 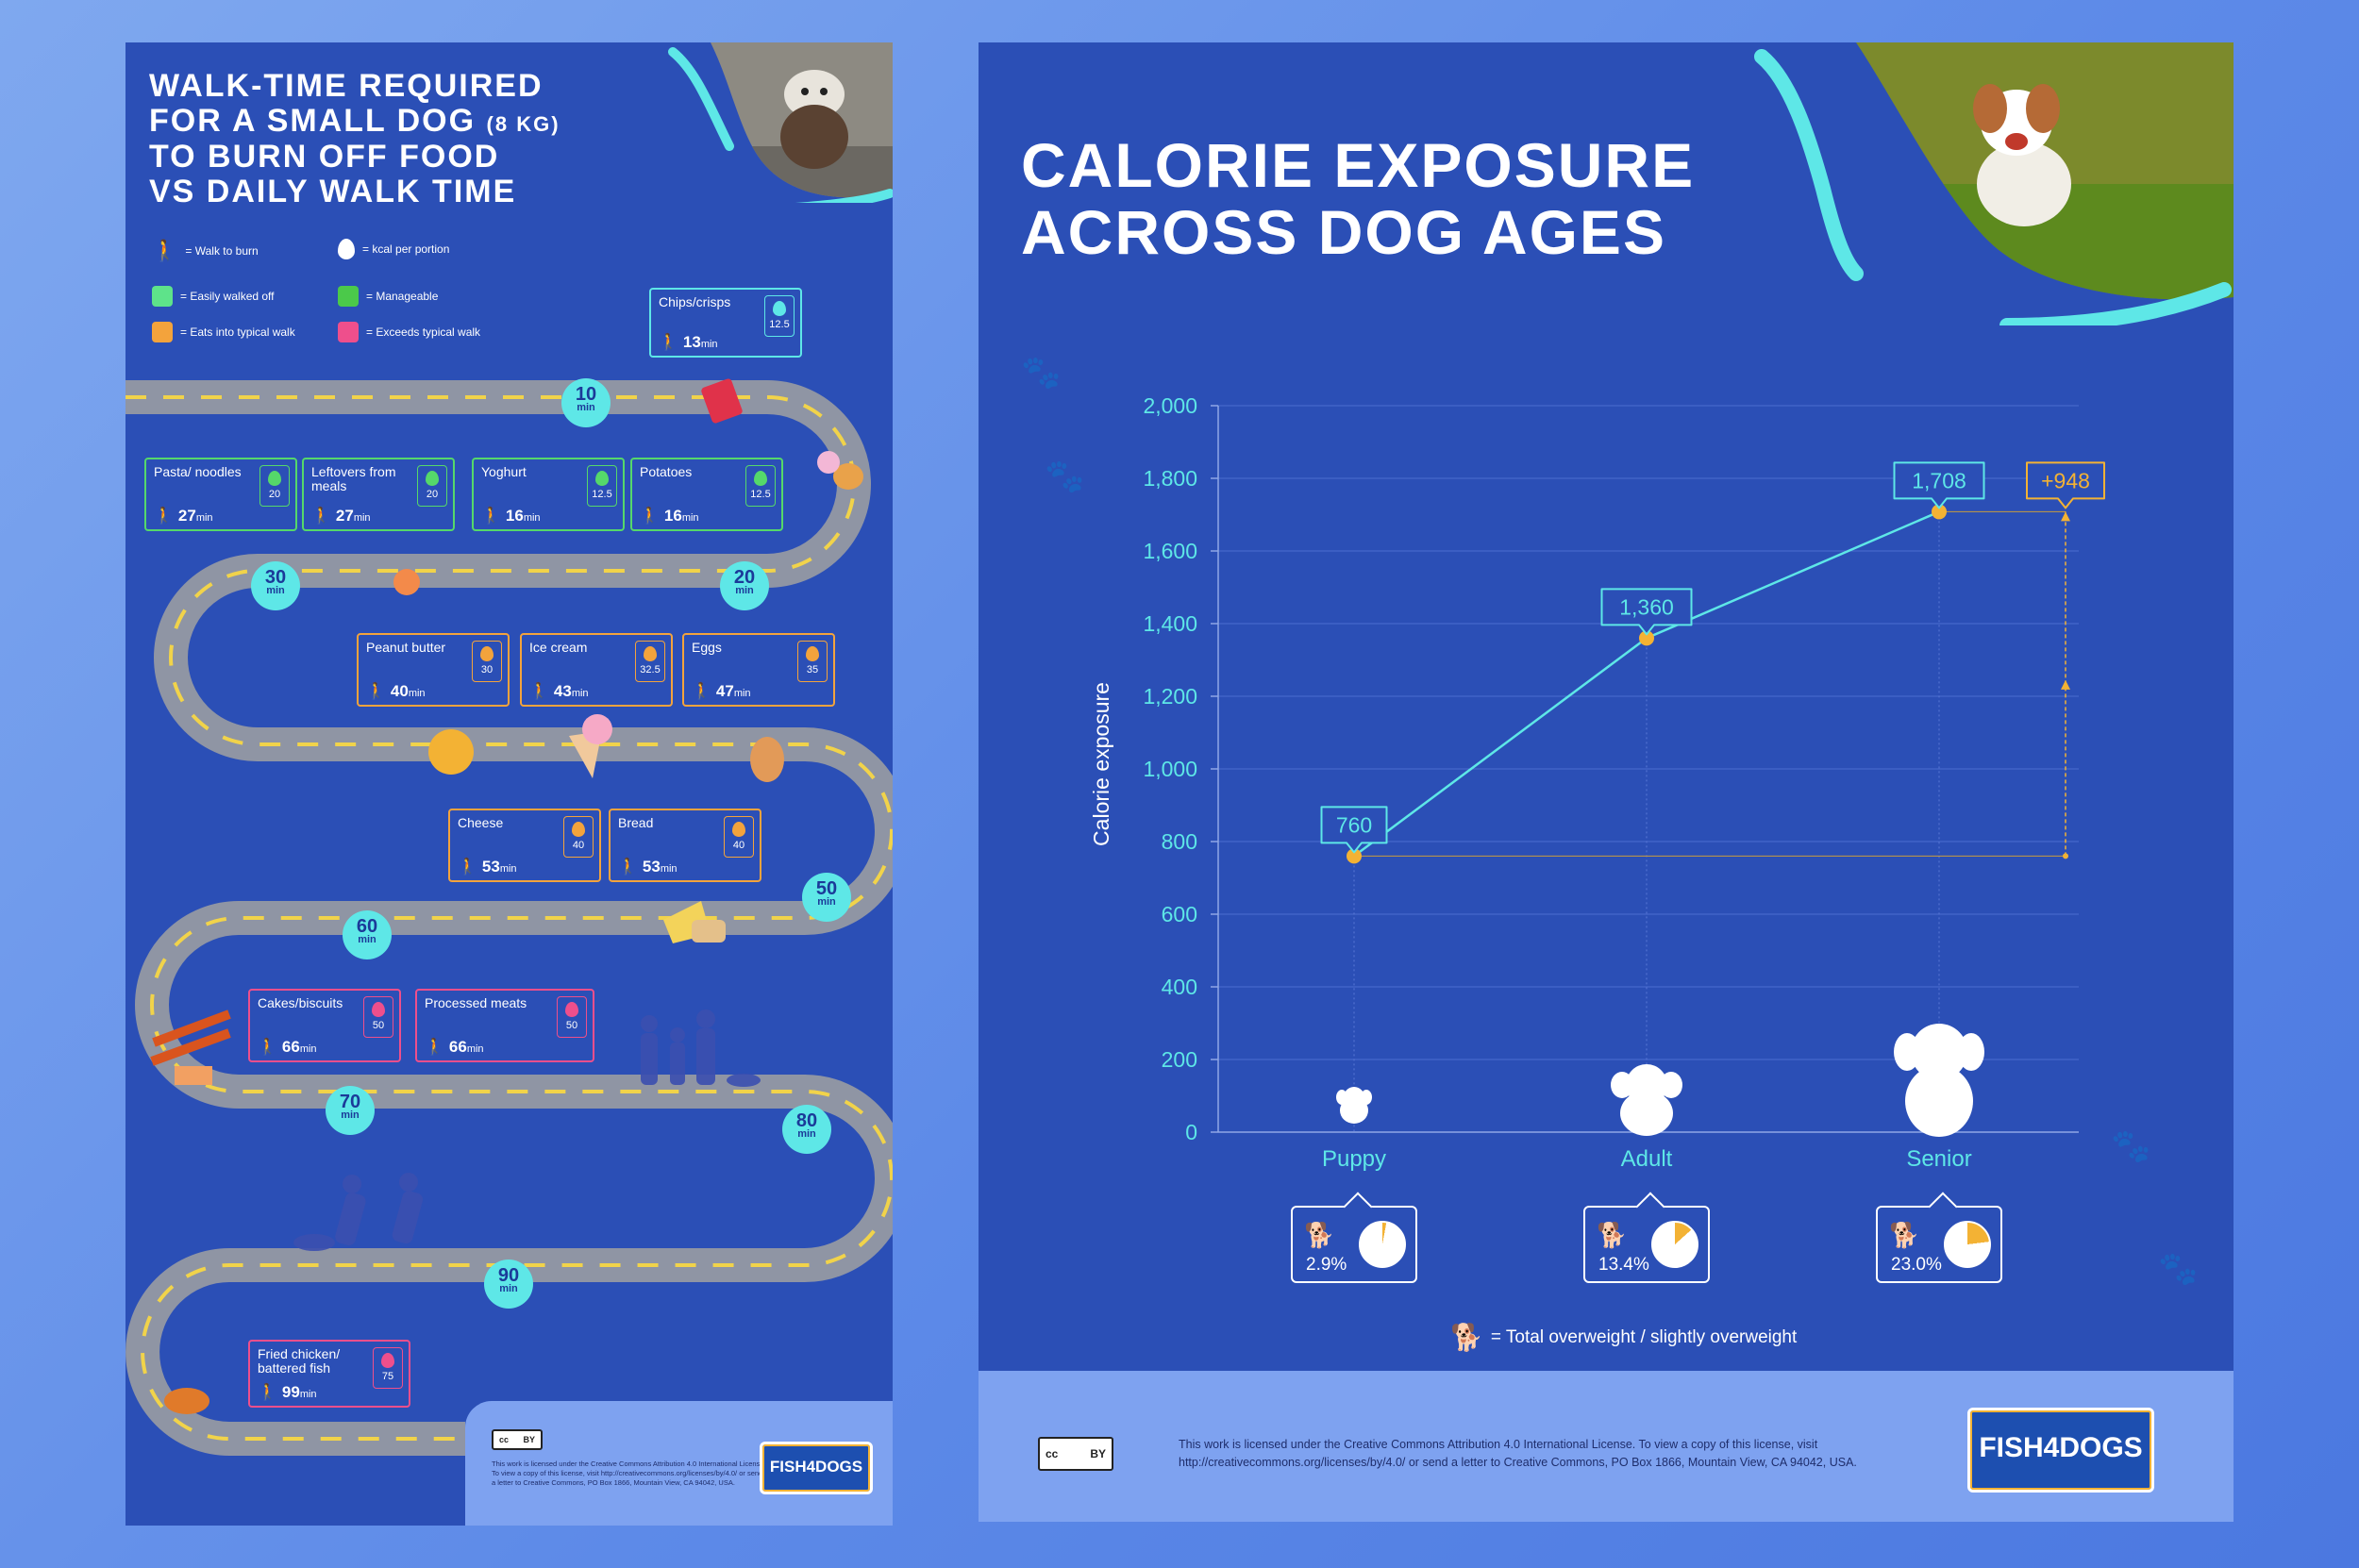 I want to click on data-label: 1,360, so click(x=1646, y=606).